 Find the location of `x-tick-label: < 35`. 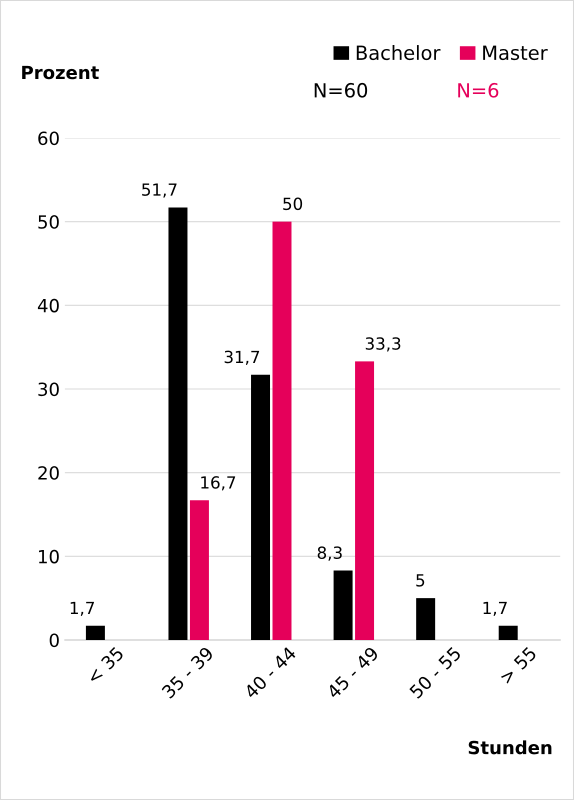

x-tick-label: < 35 is located at coordinates (105, 665).